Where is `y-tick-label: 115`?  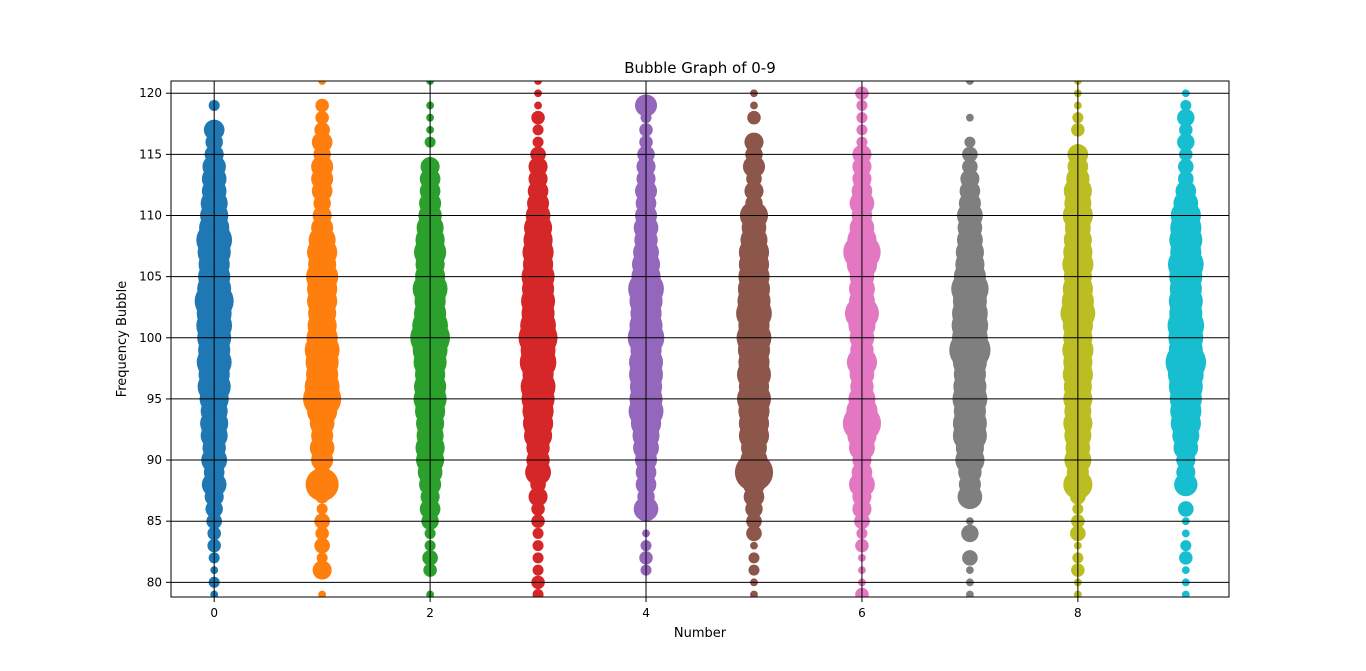 y-tick-label: 115 is located at coordinates (150, 154).